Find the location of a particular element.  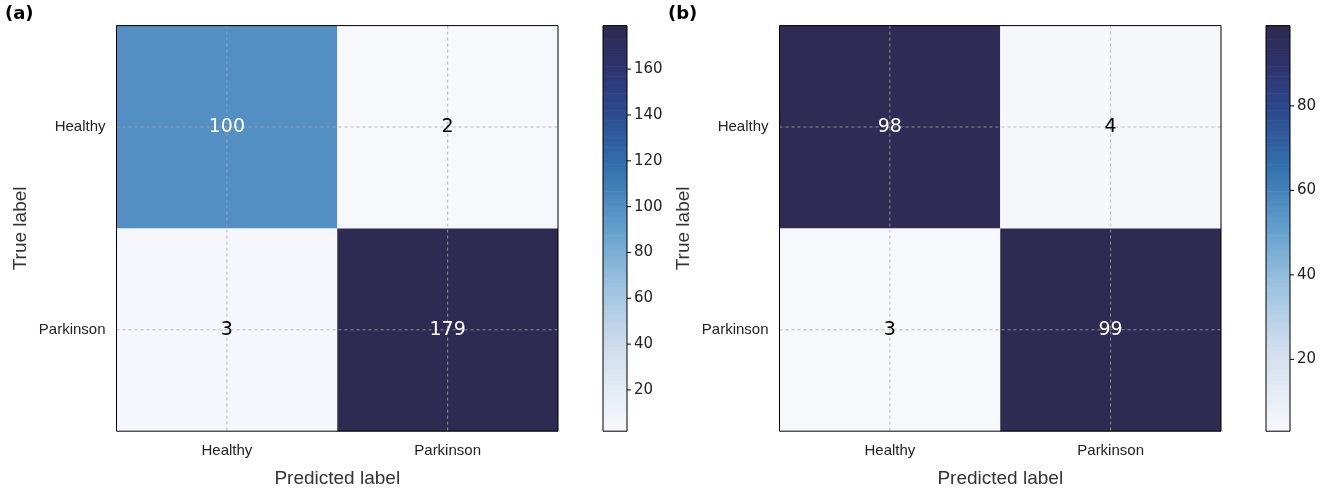

color-bar-label: 160 is located at coordinates (648, 68).